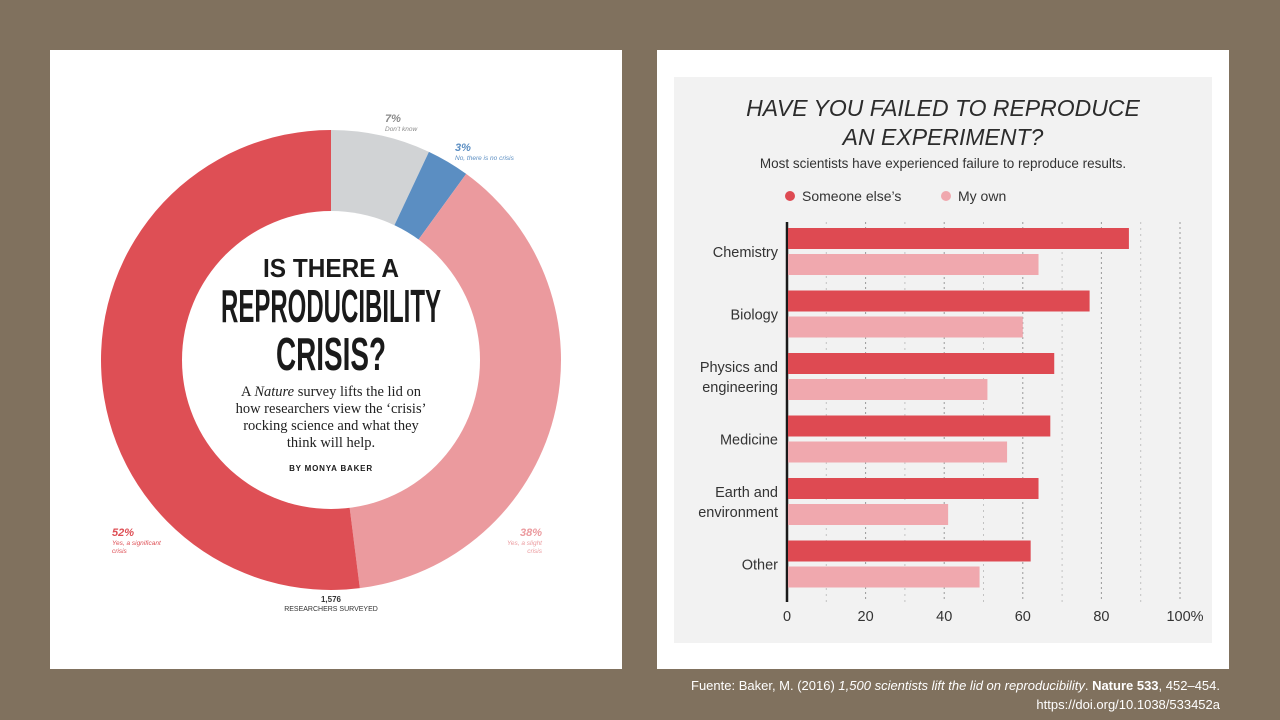 This screenshot has height=720, width=1280. What do you see at coordinates (868, 514) in the screenshot?
I see `bar-earth-and-environment-my-own` at bounding box center [868, 514].